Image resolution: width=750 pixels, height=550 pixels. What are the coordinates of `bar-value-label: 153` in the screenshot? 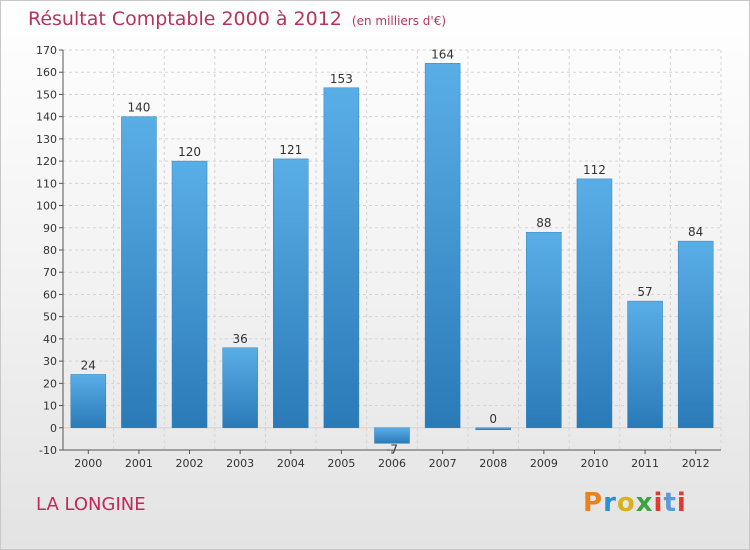 It's located at (341, 79).